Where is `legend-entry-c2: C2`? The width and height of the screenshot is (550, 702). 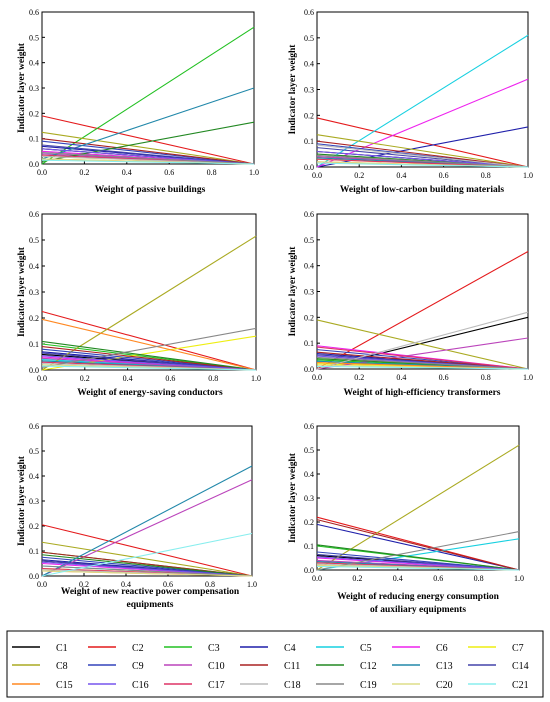
legend-entry-c2: C2 is located at coordinates (116, 648).